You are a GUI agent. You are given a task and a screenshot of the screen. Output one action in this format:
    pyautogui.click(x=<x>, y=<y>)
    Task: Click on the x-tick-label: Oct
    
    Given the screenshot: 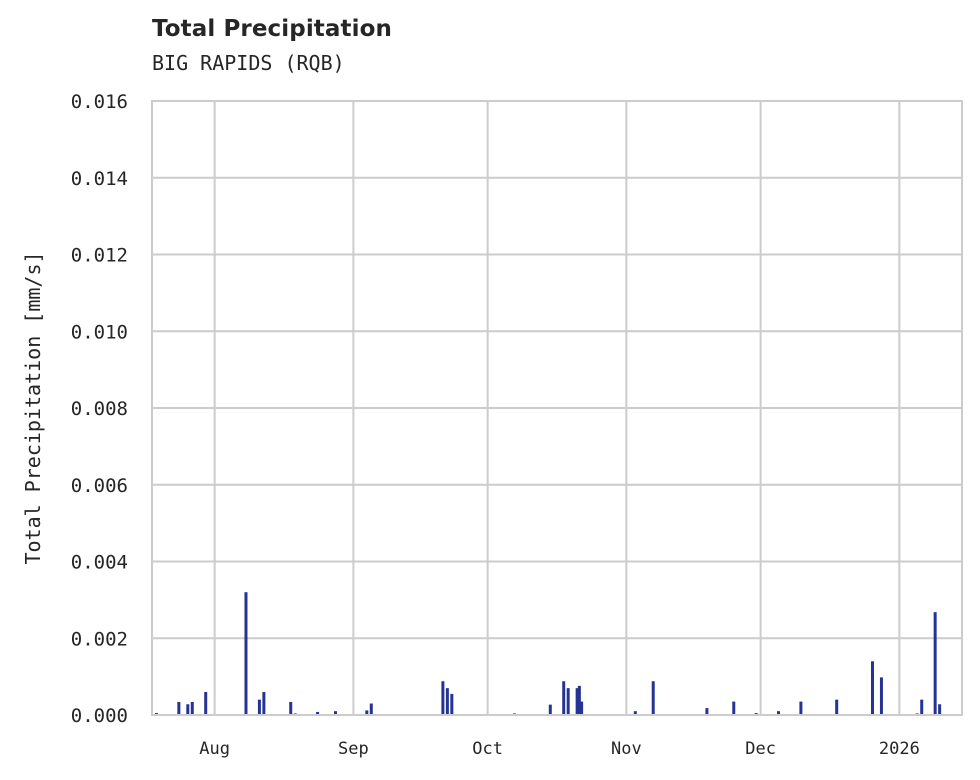 What is the action you would take?
    pyautogui.click(x=487, y=749)
    